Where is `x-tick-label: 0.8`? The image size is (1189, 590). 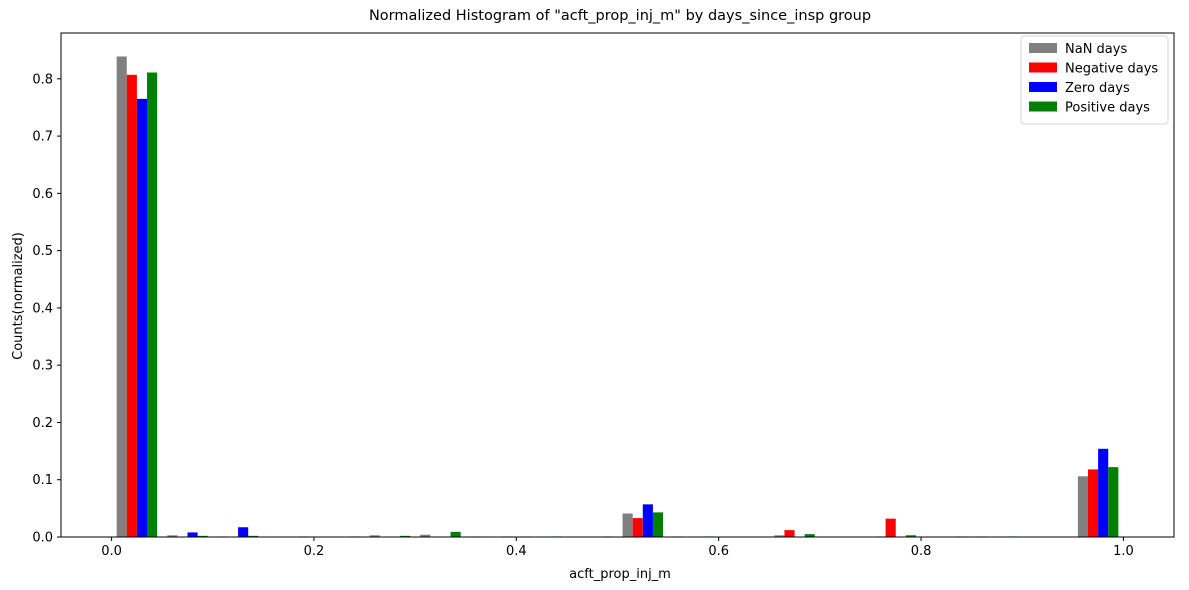
x-tick-label: 0.8 is located at coordinates (921, 551).